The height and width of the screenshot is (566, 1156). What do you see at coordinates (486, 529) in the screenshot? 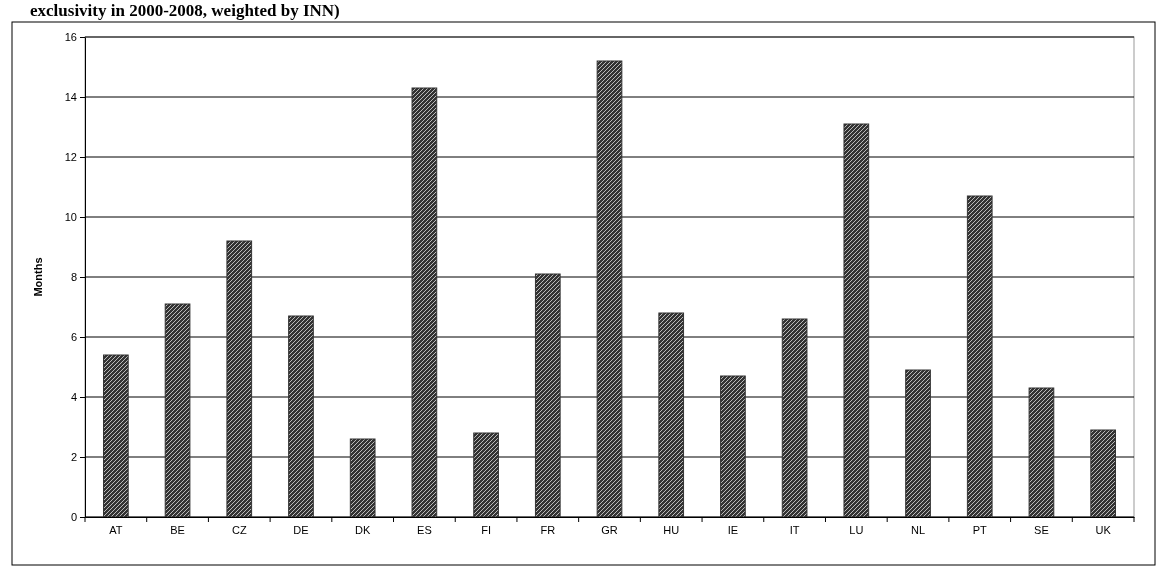
I see `x-tick-label: FI` at bounding box center [486, 529].